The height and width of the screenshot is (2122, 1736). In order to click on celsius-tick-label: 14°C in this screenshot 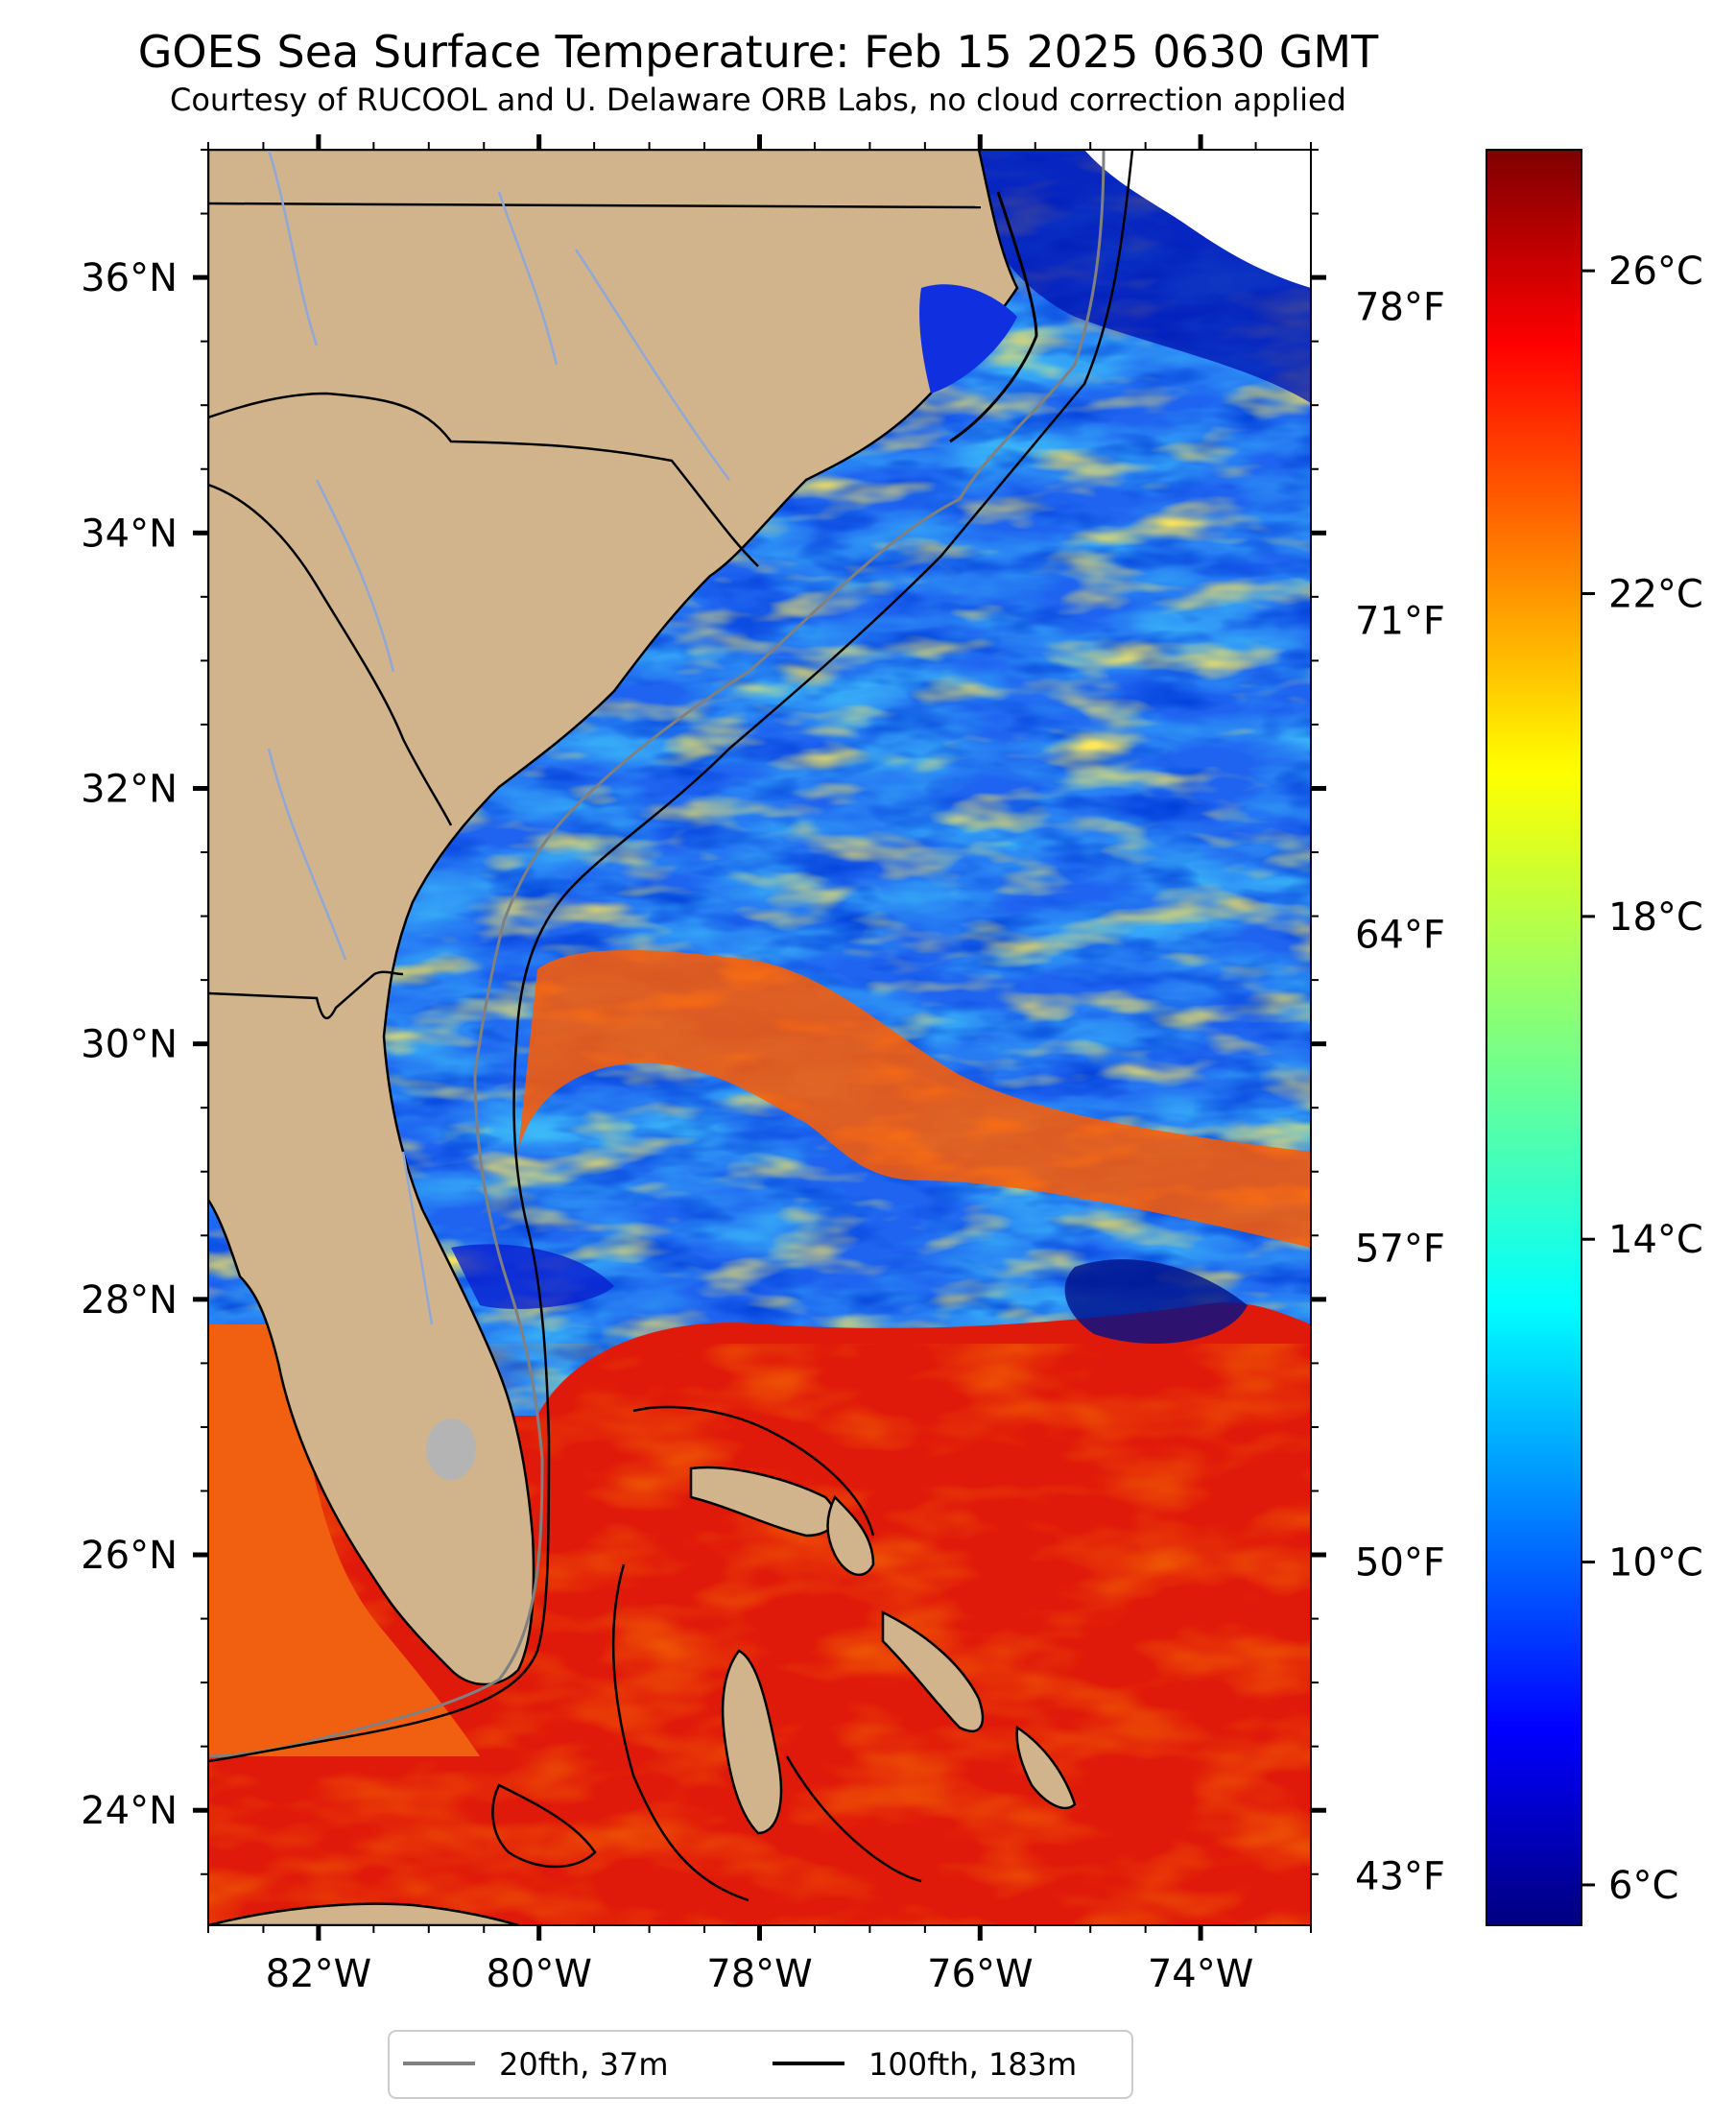, I will do `click(1655, 1240)`.